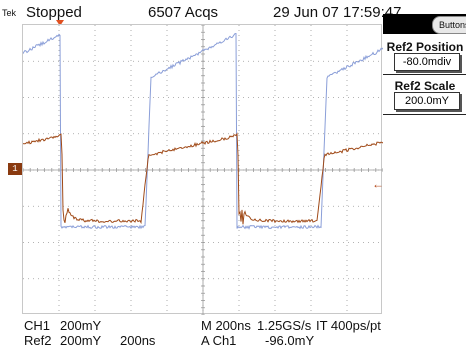 This screenshot has width=466, height=348. What do you see at coordinates (218, 340) in the screenshot?
I see `trigger-source-readout: A Ch1` at bounding box center [218, 340].